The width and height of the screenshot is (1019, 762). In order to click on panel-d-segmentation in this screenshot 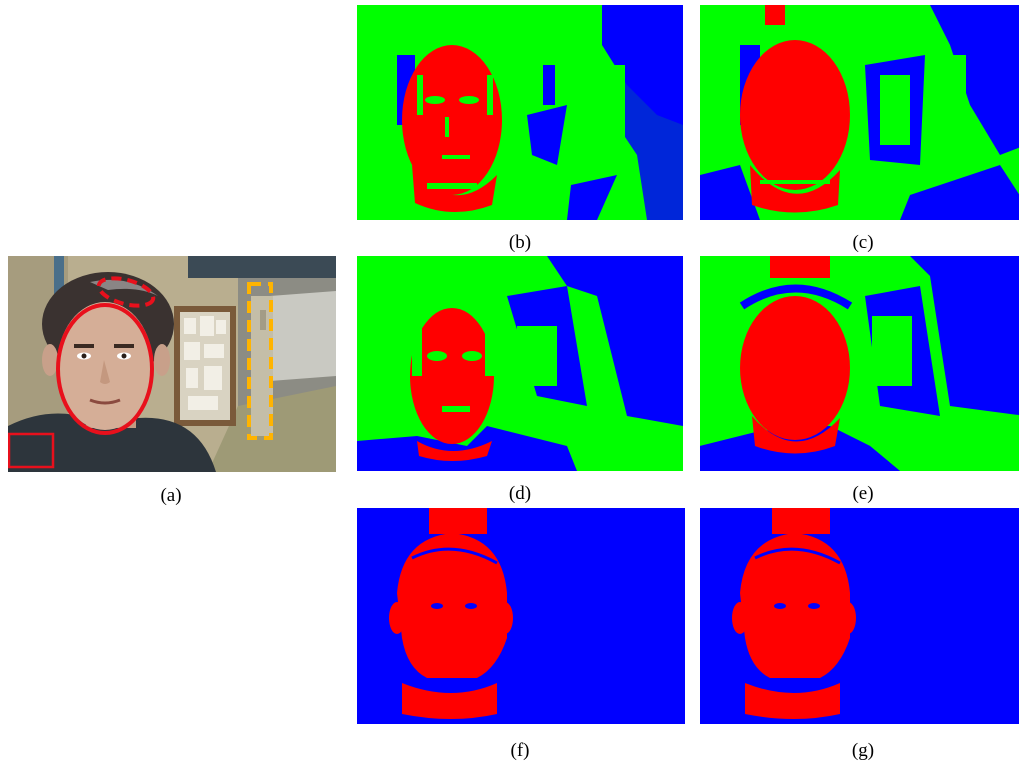, I will do `click(520, 363)`.